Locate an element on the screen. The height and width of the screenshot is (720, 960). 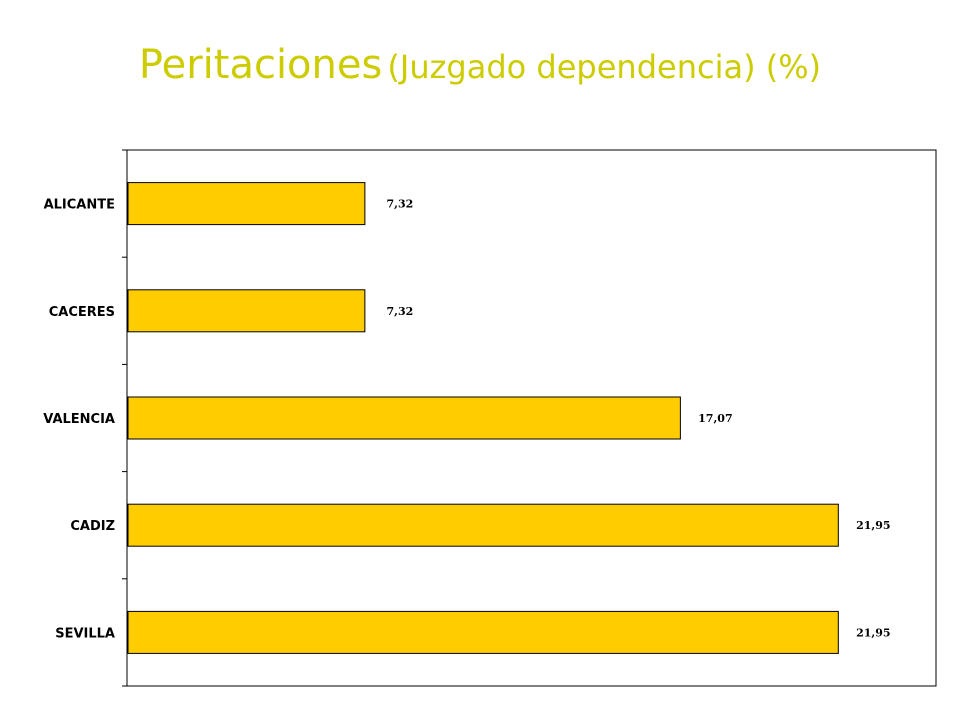
axis-ticks is located at coordinates (124, 418).